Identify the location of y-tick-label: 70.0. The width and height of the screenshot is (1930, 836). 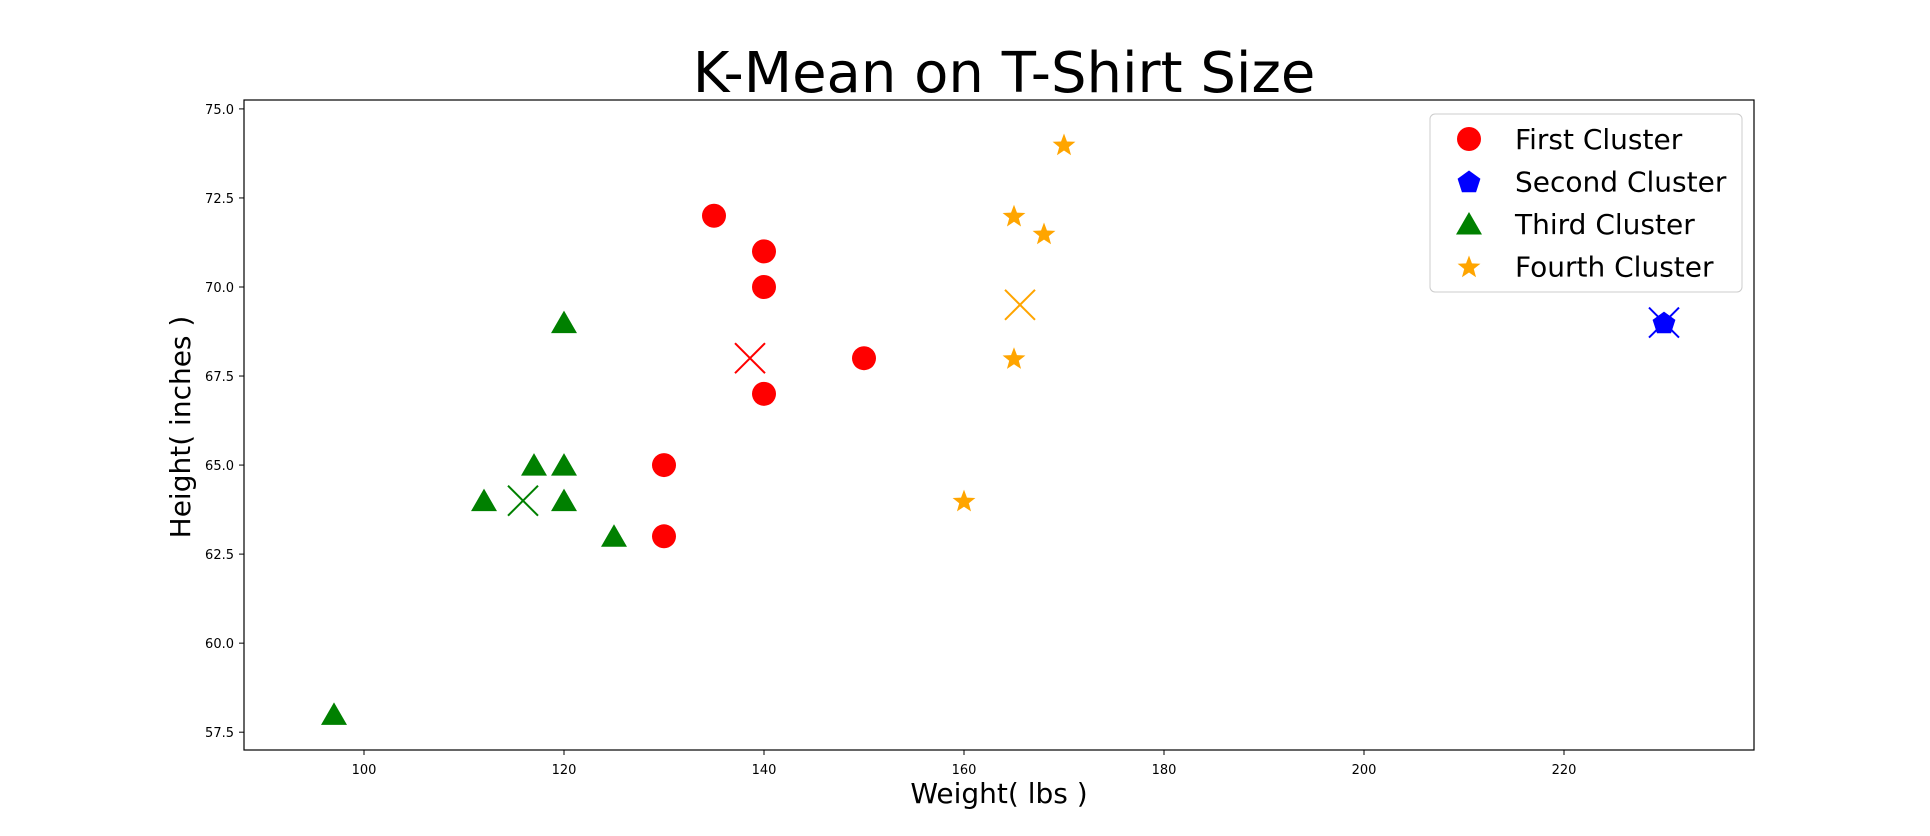
(219, 288).